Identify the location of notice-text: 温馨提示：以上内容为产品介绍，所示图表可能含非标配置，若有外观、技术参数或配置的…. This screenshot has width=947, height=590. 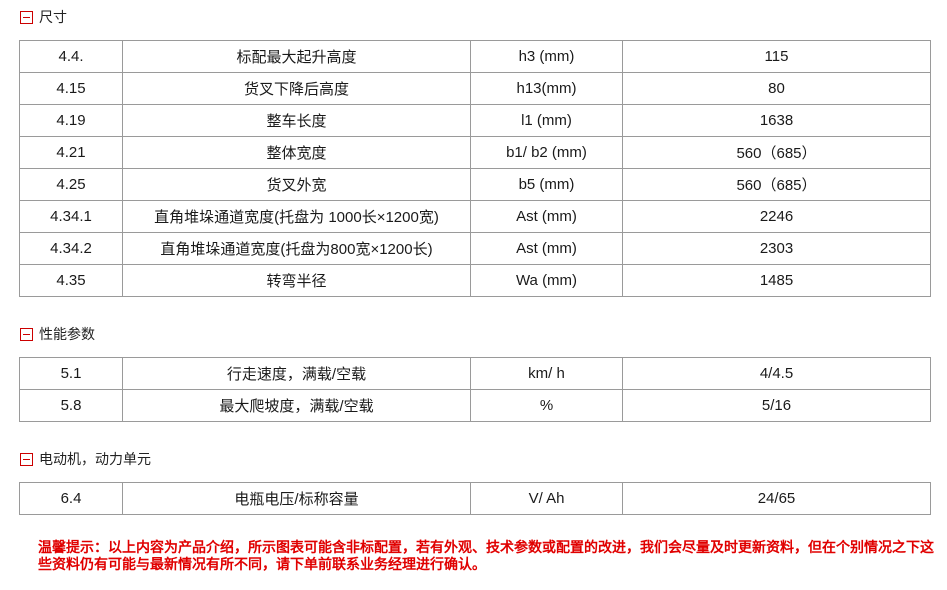
(486, 555).